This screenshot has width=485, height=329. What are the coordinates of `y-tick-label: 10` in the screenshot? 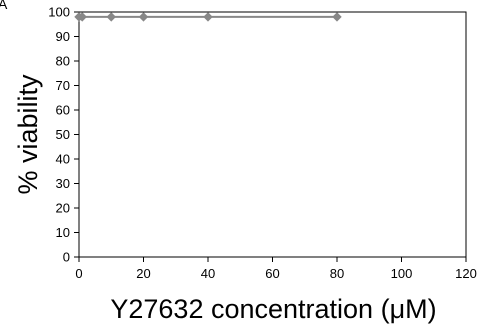 It's located at (63, 232).